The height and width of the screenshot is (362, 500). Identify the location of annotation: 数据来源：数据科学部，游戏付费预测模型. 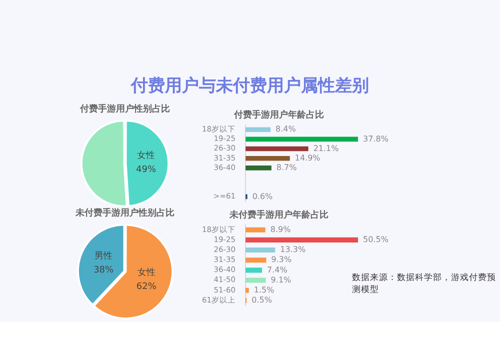
(424, 284).